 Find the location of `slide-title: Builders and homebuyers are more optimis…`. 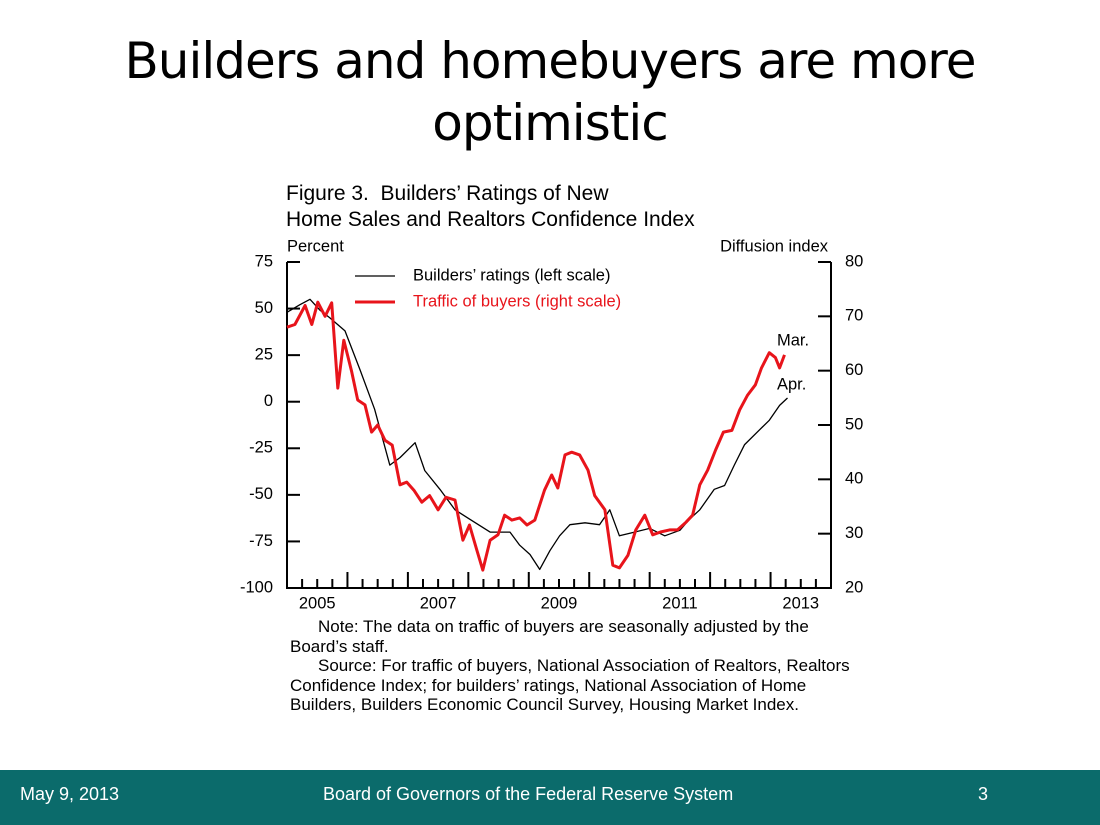

slide-title: Builders and homebuyers are more optimis… is located at coordinates (550, 92).